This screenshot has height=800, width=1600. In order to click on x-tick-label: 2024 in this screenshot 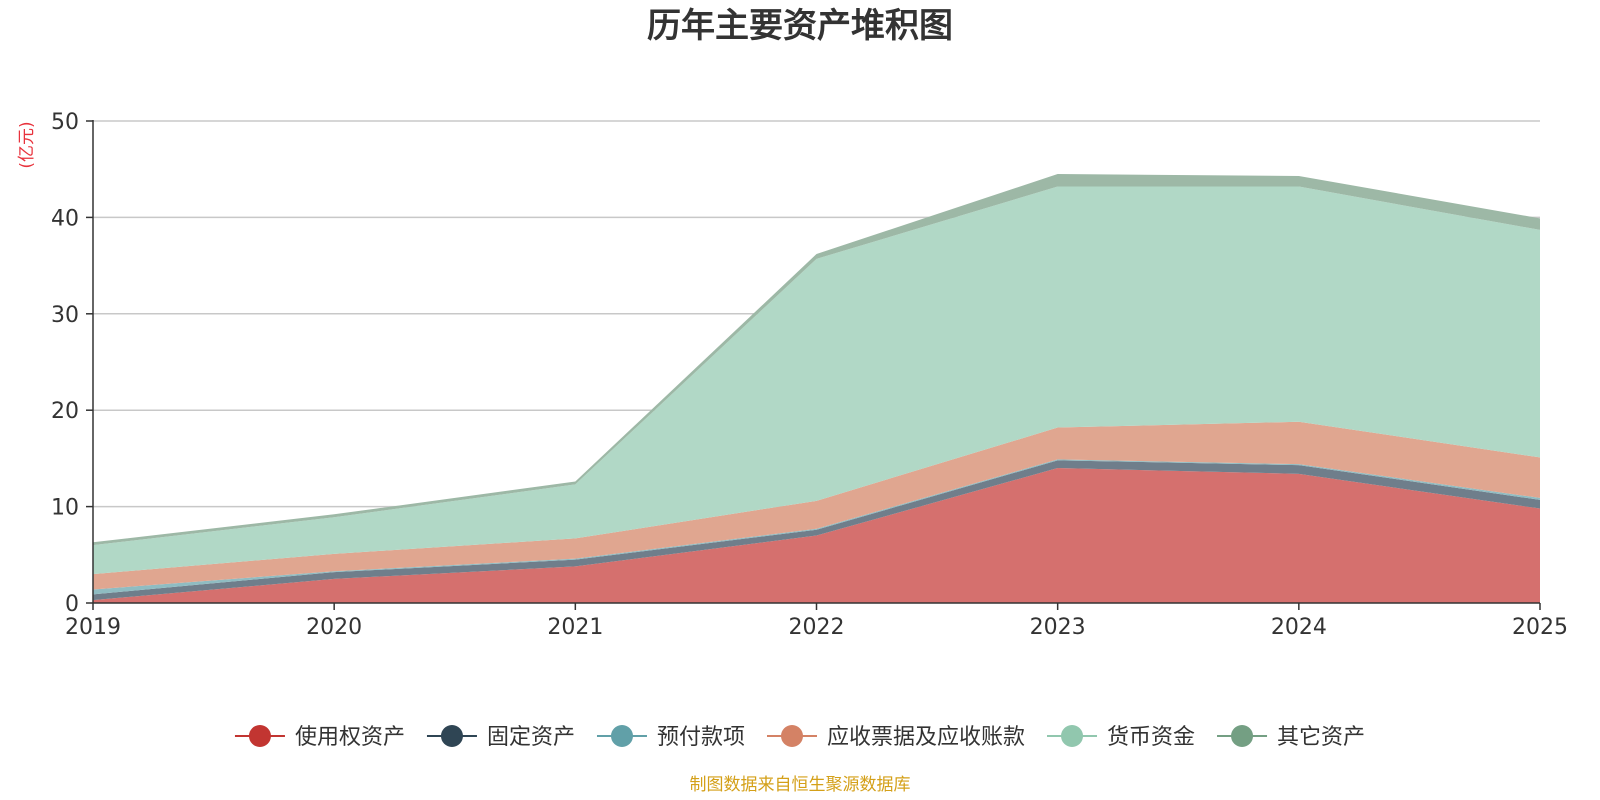, I will do `click(1299, 627)`.